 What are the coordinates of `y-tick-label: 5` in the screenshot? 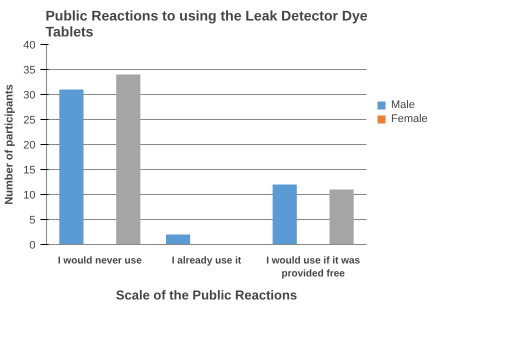 It's located at (32, 220).